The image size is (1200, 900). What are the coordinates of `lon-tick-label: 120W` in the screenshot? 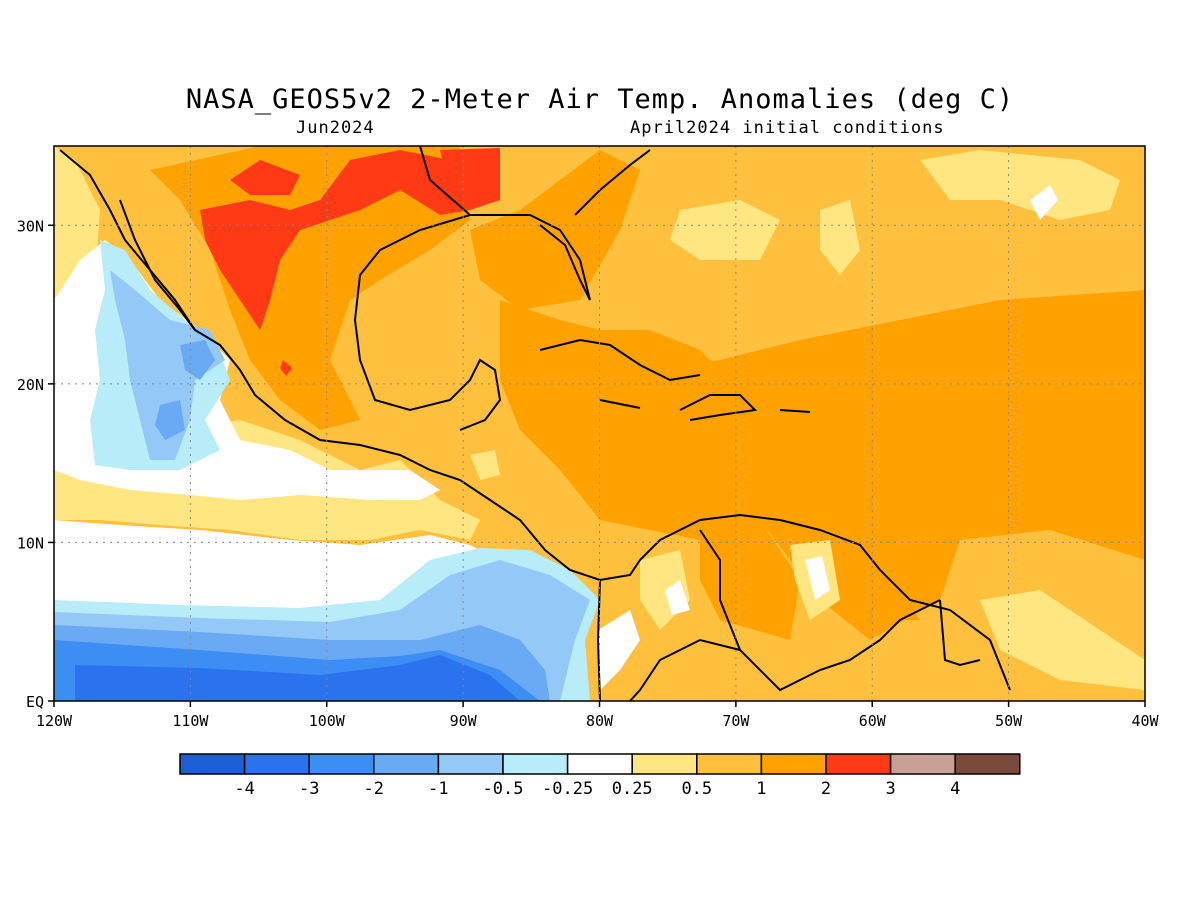 It's located at (54, 721).